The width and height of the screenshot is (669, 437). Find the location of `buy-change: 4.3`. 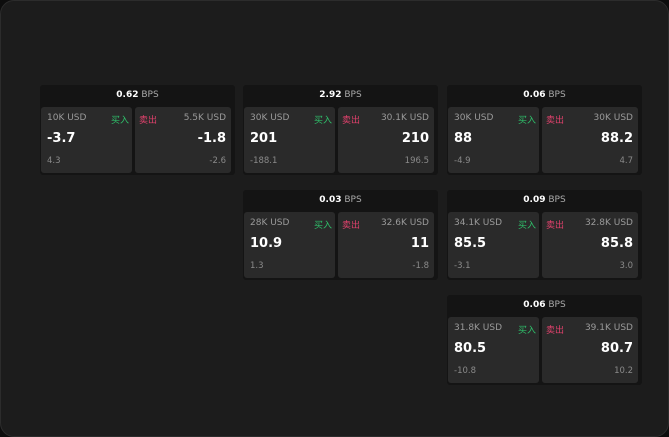

buy-change: 4.3 is located at coordinates (54, 161).